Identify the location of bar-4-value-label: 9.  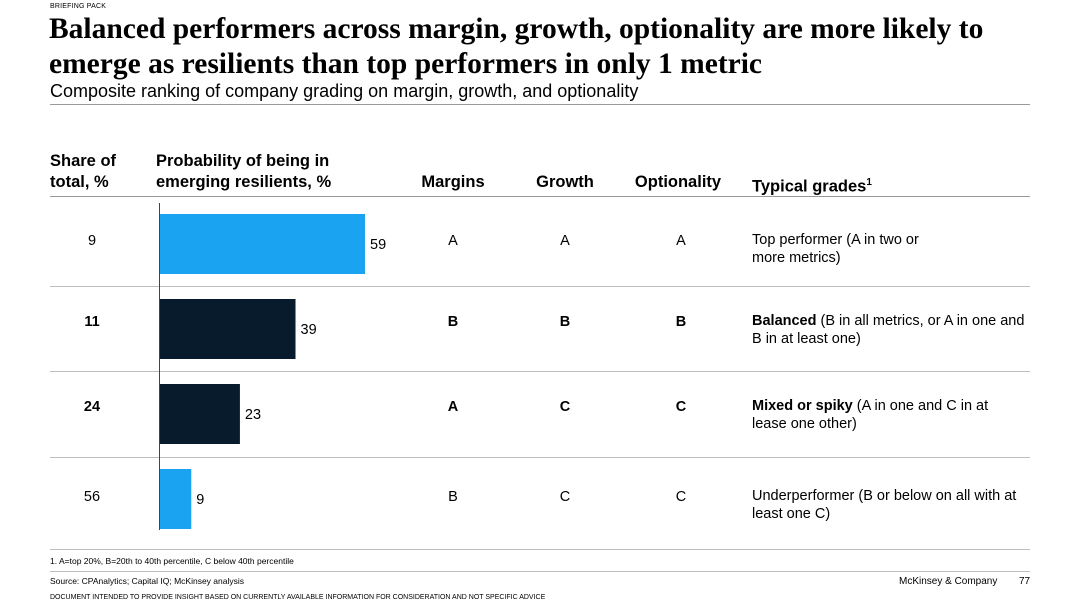
(200, 500).